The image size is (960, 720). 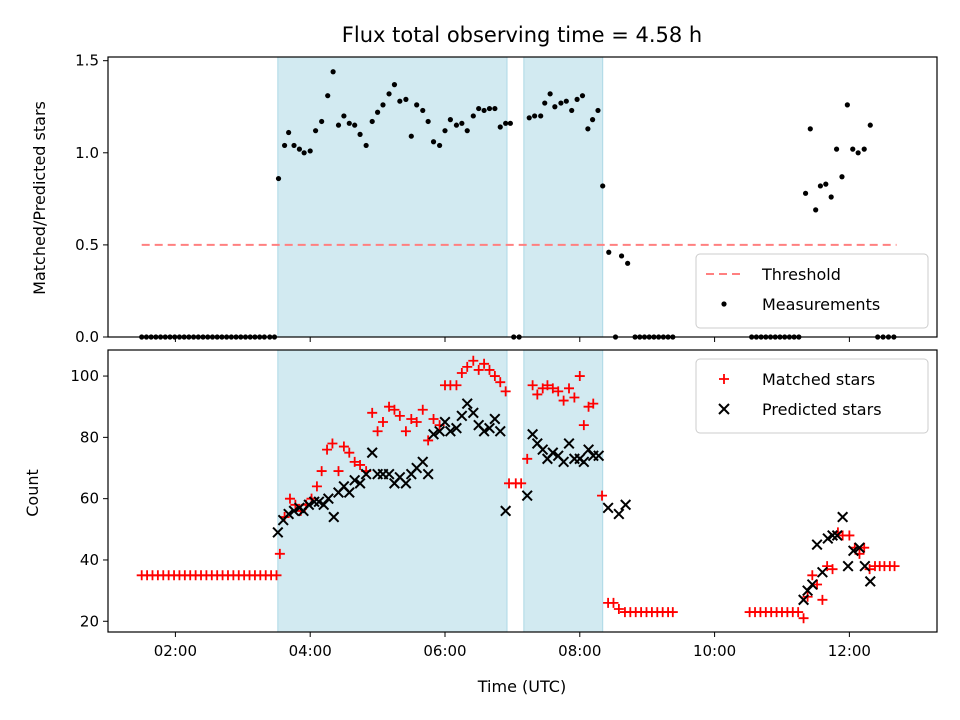 I want to click on y-tick-label: 0.5, so click(x=87, y=245).